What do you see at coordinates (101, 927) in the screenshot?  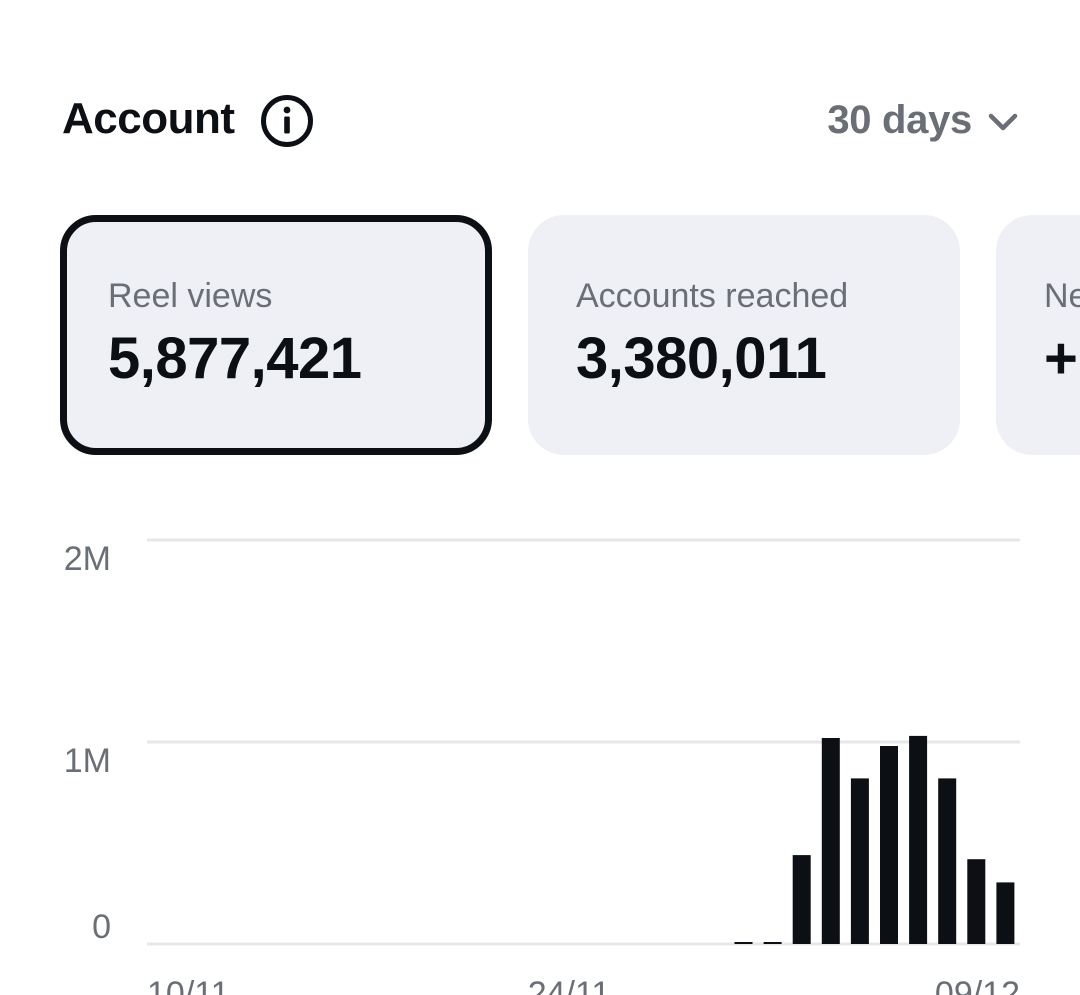 I see `y-tick-label: 0` at bounding box center [101, 927].